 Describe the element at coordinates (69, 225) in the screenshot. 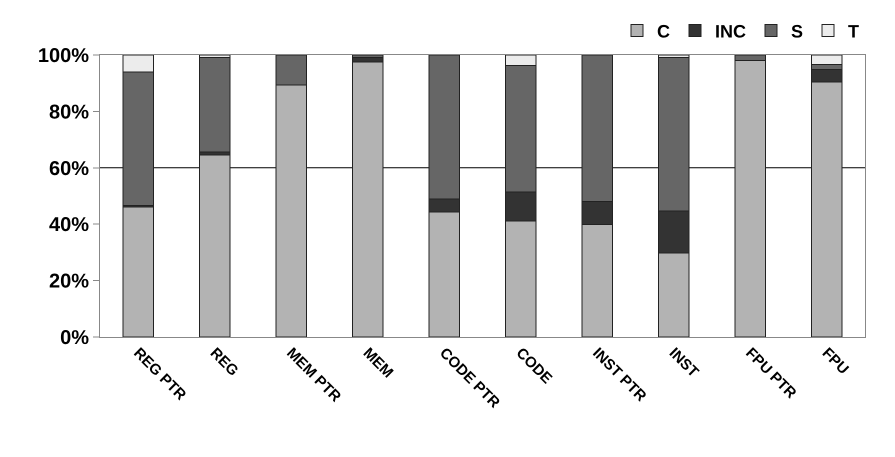

I see `y-tick-label: 40%` at that location.